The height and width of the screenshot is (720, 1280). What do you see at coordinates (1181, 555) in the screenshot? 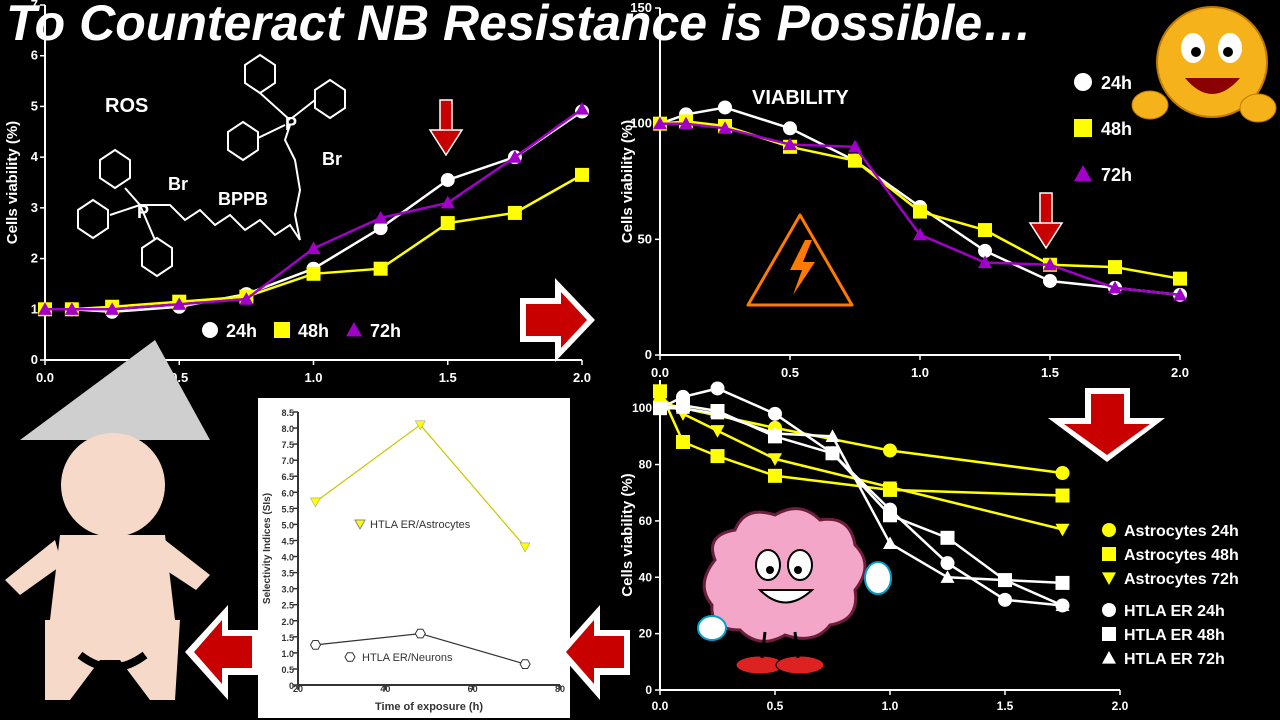
I see `legend-label: Astrocytes 48h` at bounding box center [1181, 555].